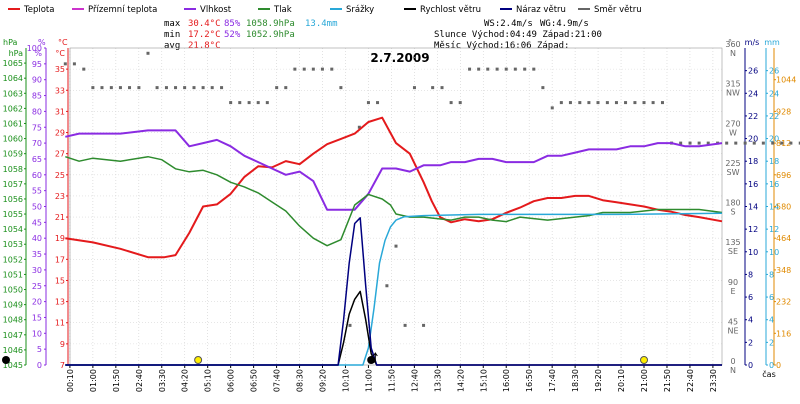  What do you see at coordinates (375, 357) in the screenshot?
I see `wind-arrow-icon` at bounding box center [375, 357].